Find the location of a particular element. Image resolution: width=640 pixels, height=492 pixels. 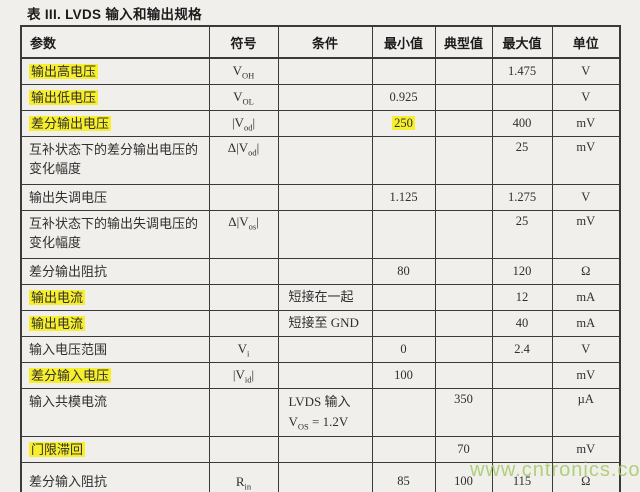

param-label: 输出电流 is located at coordinates (57, 297).